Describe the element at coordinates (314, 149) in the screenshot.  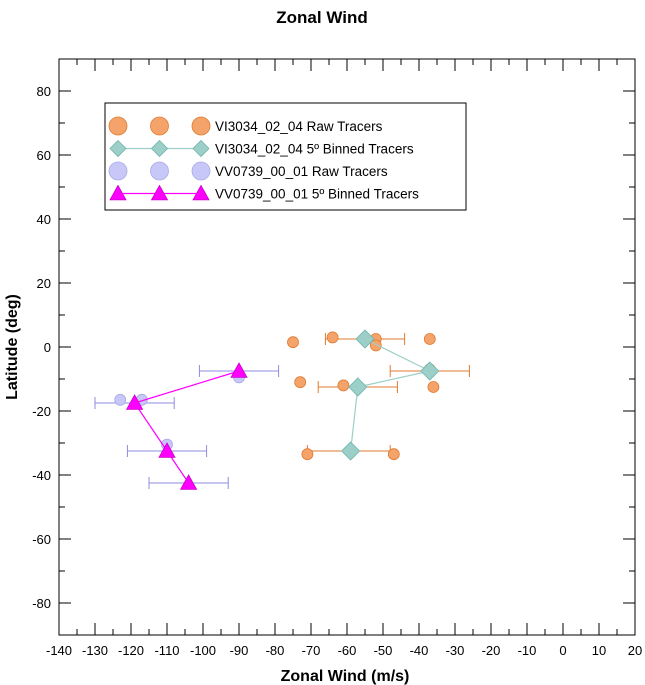
I see `legend-label: VI3034_02_04 5º Binned Tracers` at that location.